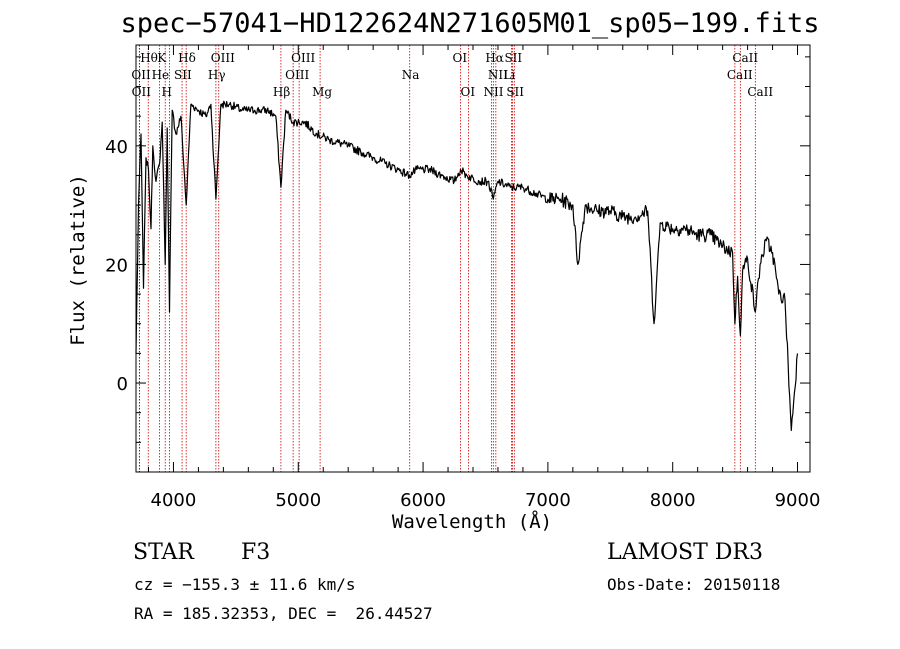 This screenshot has width=900, height=649. I want to click on line-label: Hθ, so click(149, 58).